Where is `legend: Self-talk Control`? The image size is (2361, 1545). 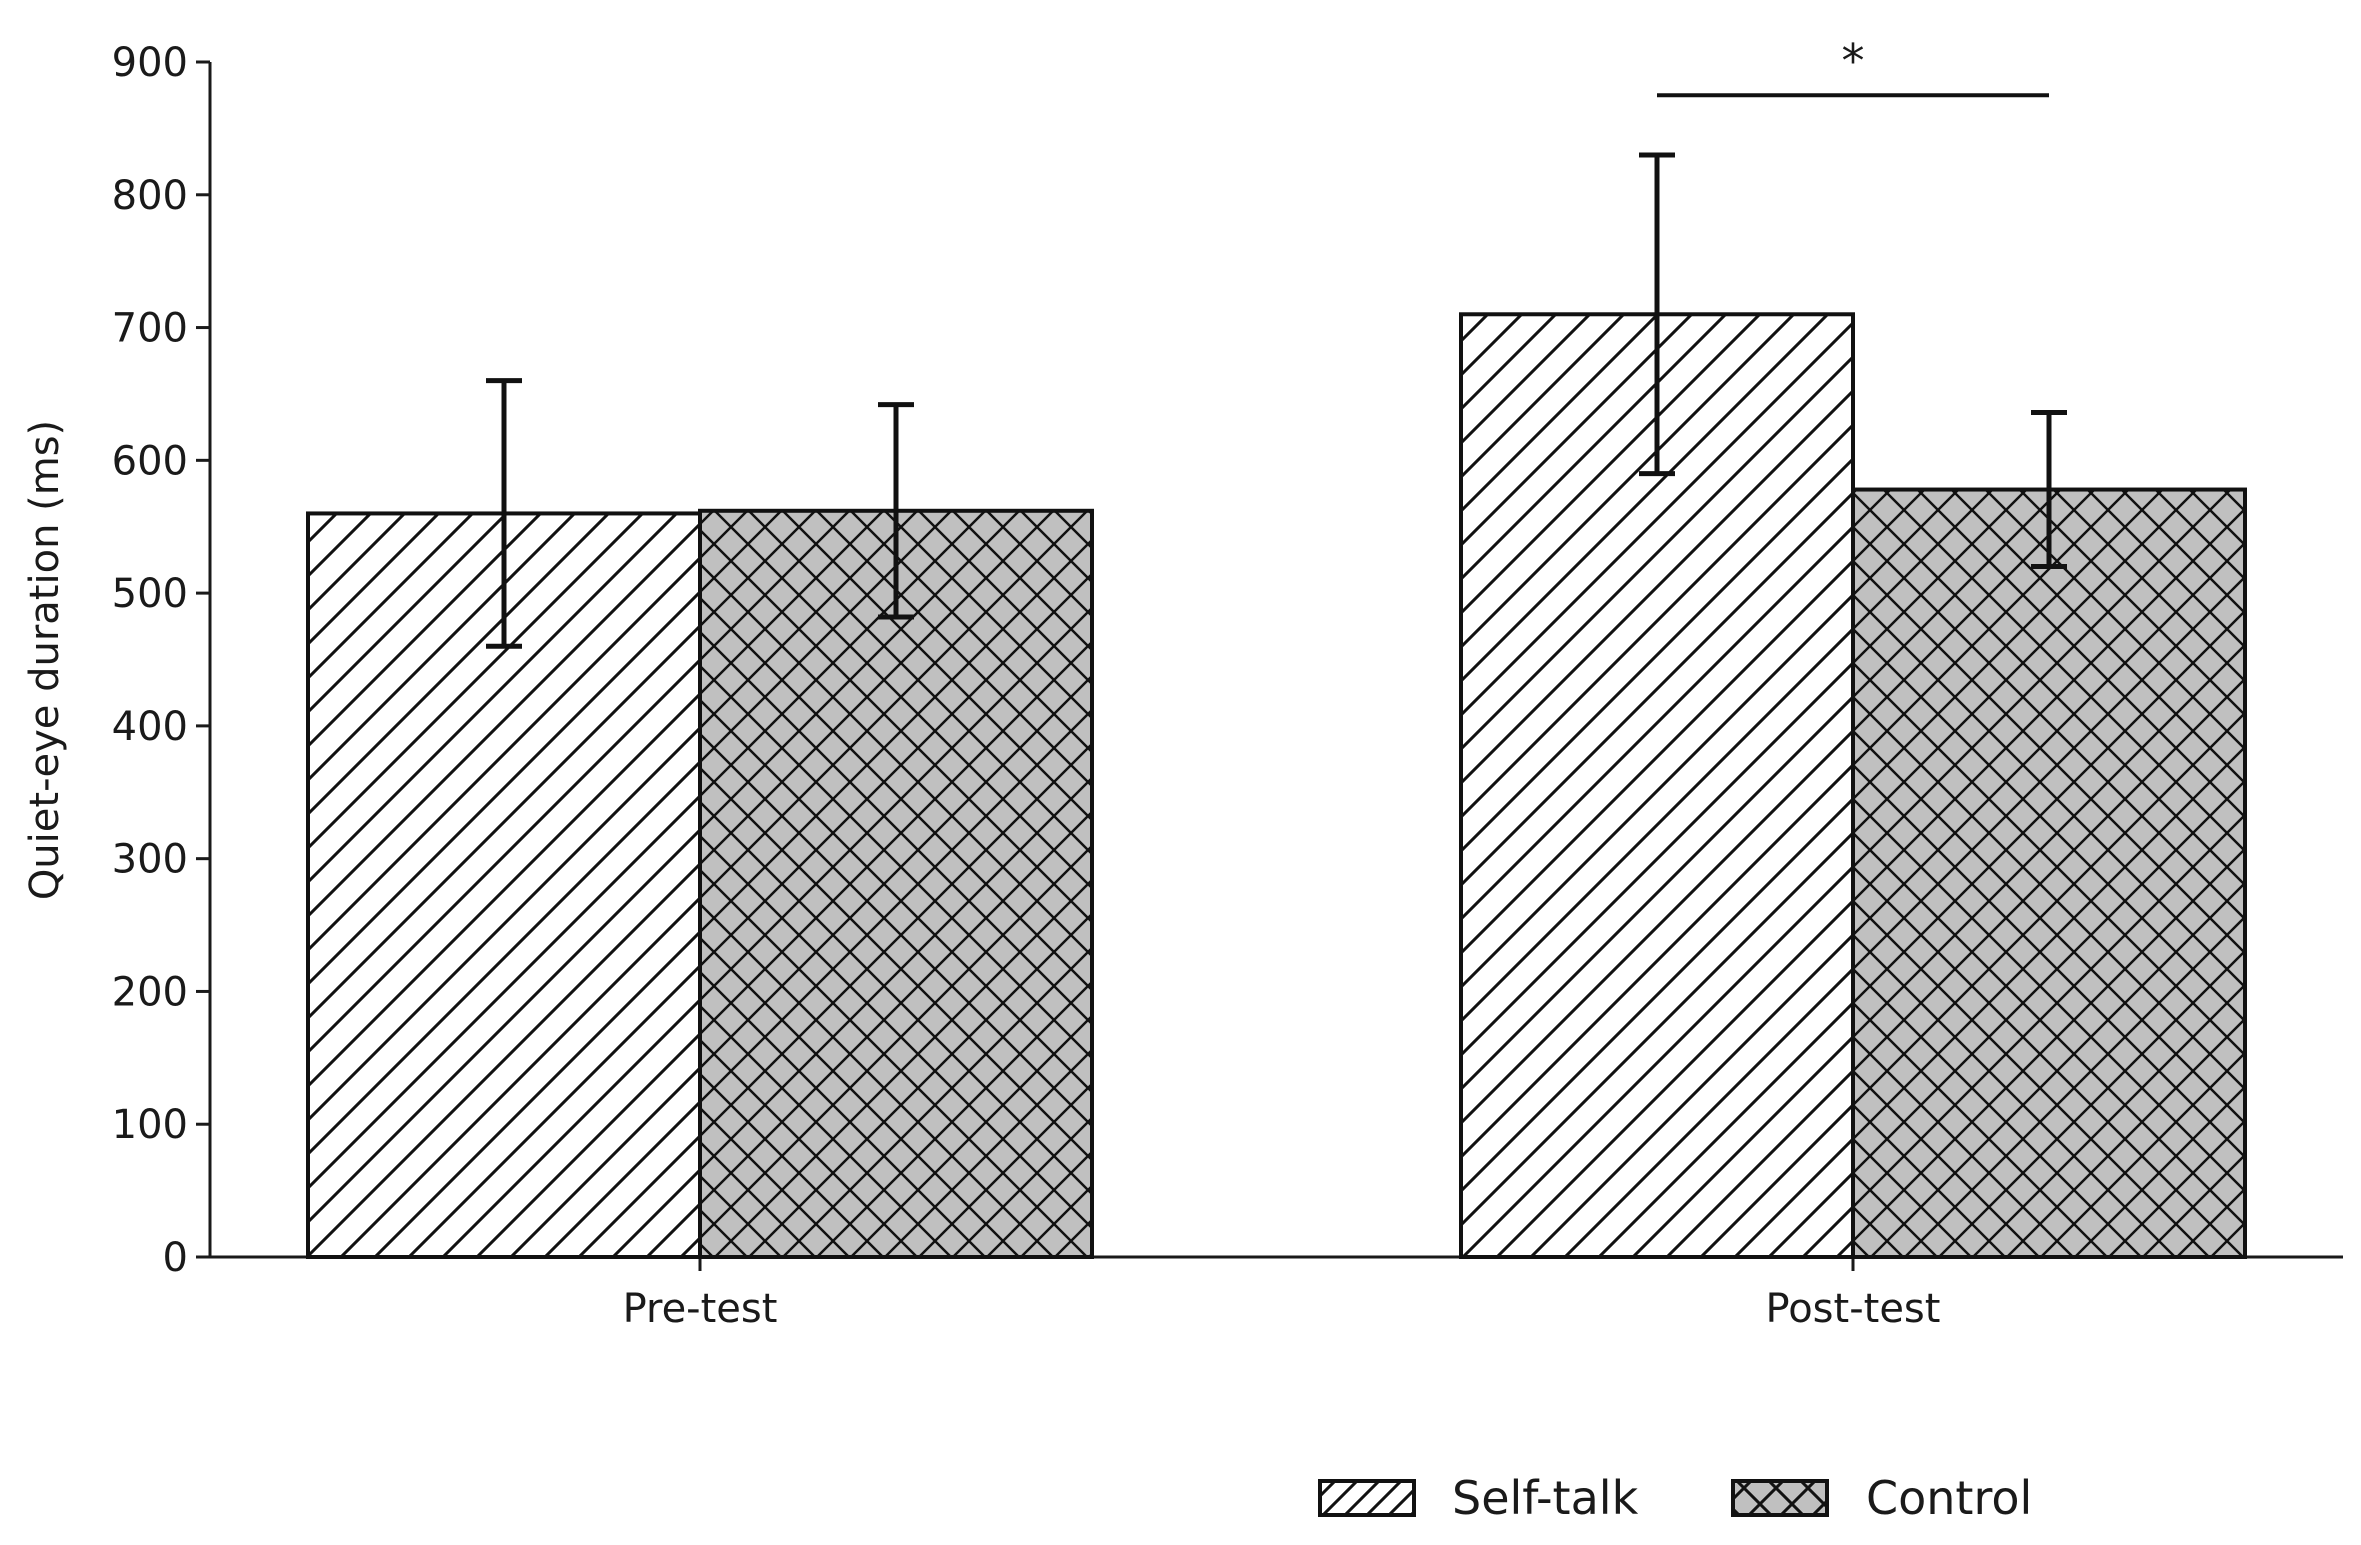
legend: Self-talk Control is located at coordinates (1675, 1498).